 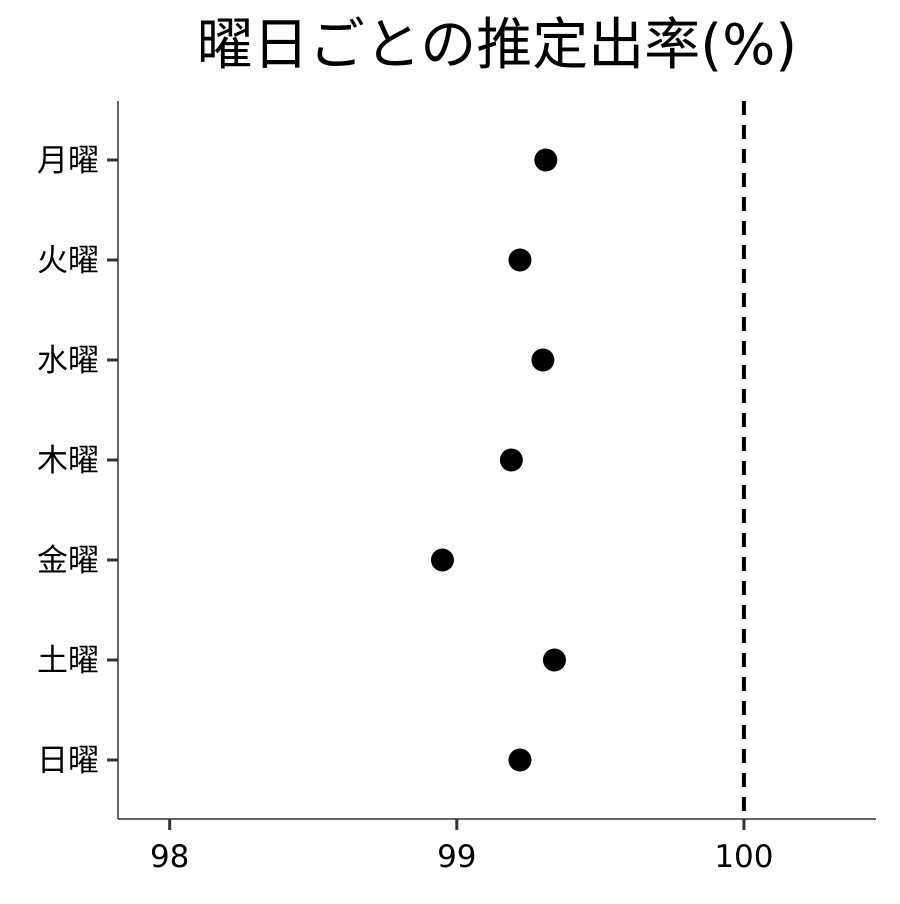 I want to click on y-tick-label: 火曜, so click(x=68, y=261).